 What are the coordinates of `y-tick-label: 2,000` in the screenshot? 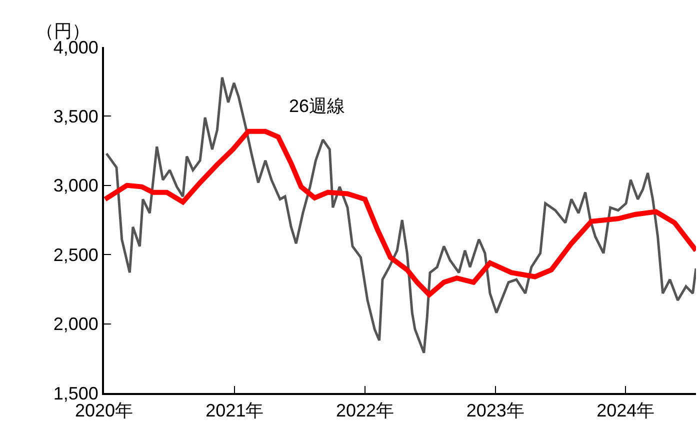 It's located at (75, 324).